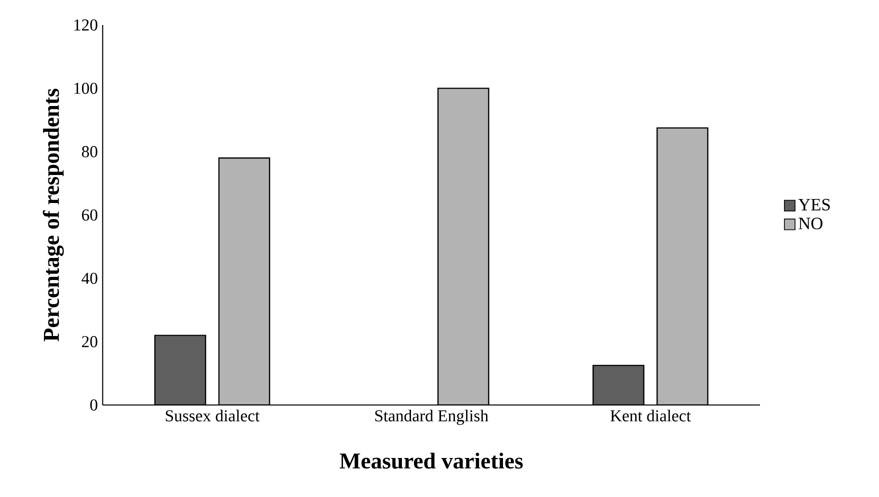  I want to click on legend-label: NO, so click(810, 224).